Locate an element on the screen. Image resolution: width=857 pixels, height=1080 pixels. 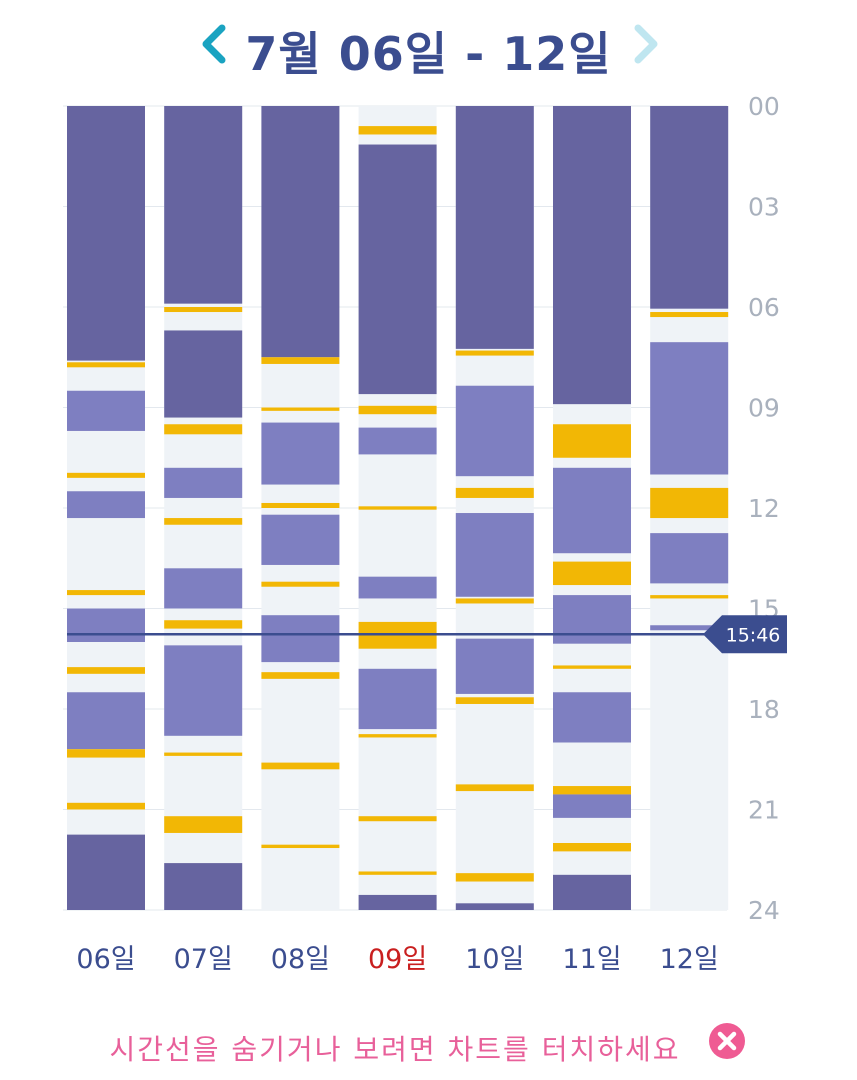
y-tick-label: 18 is located at coordinates (764, 709).